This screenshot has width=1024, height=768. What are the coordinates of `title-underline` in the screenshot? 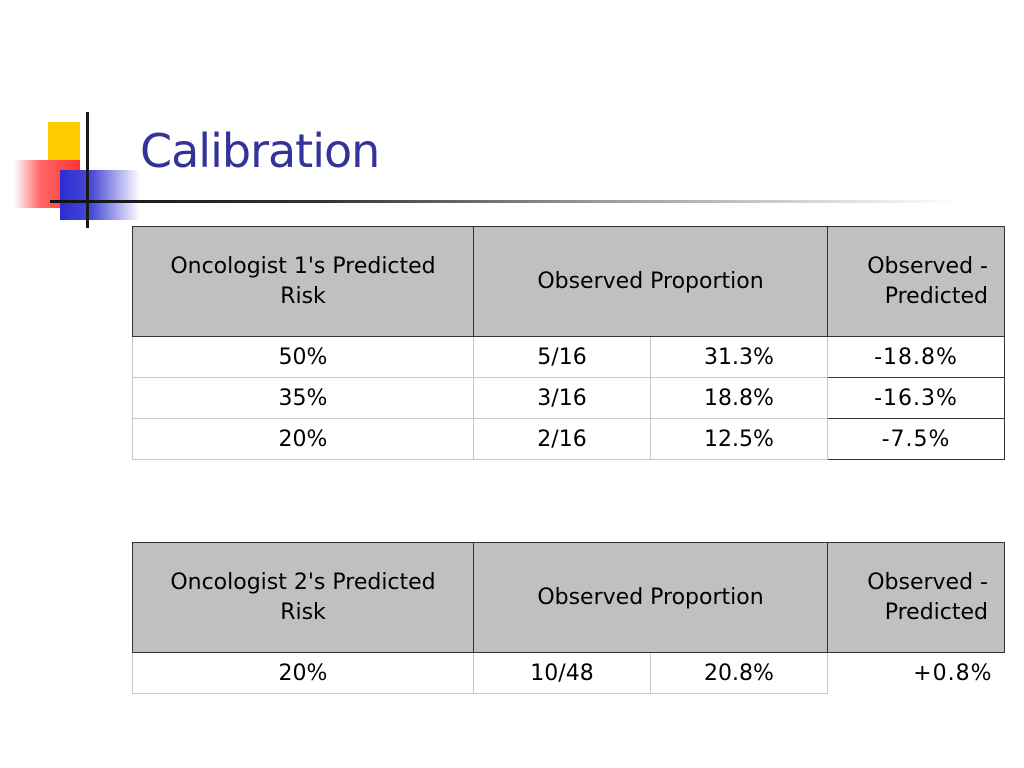 It's located at (505, 201).